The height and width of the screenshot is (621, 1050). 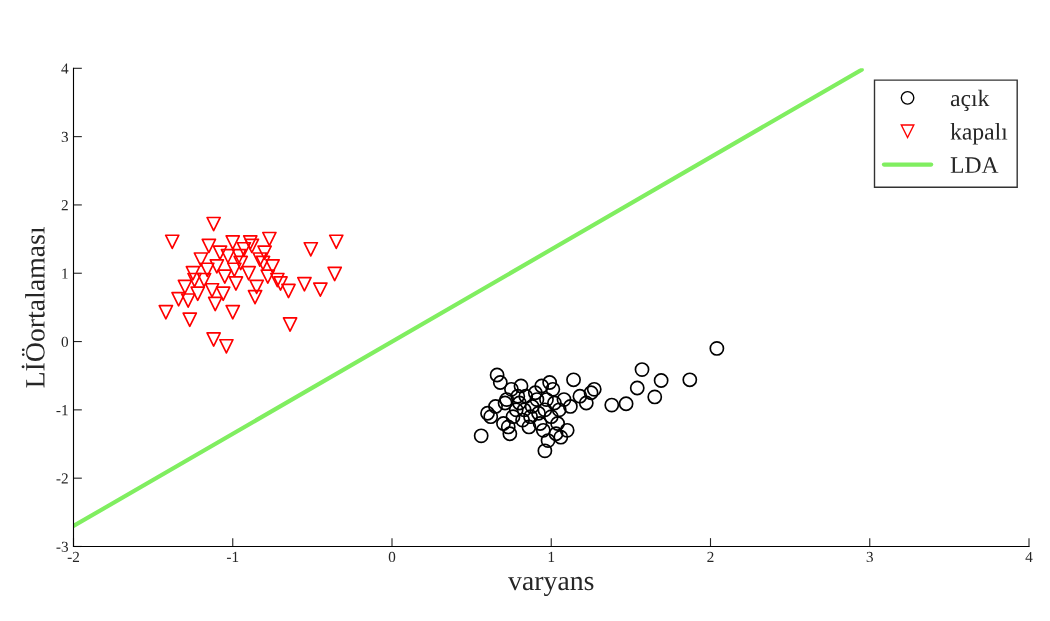 What do you see at coordinates (65, 137) in the screenshot?
I see `y-tick-label: 3` at bounding box center [65, 137].